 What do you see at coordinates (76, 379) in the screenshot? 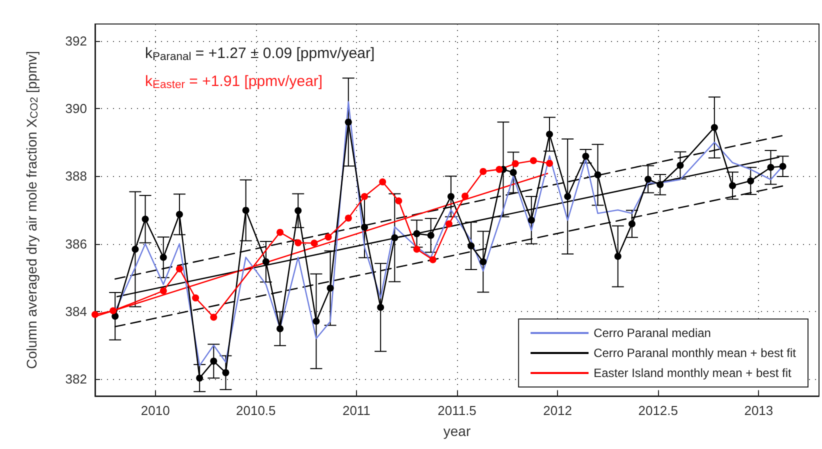
I see `y-tick-label: 382` at bounding box center [76, 379].